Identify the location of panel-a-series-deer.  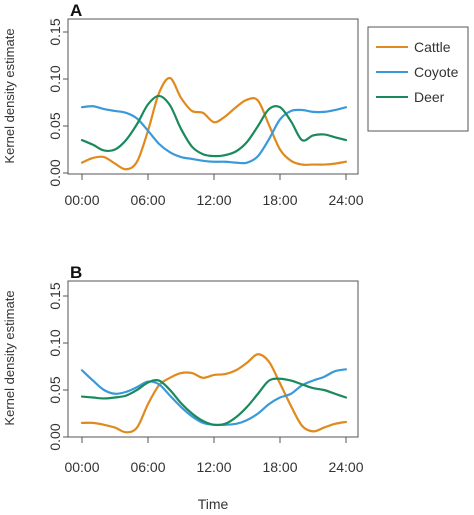
(214, 126).